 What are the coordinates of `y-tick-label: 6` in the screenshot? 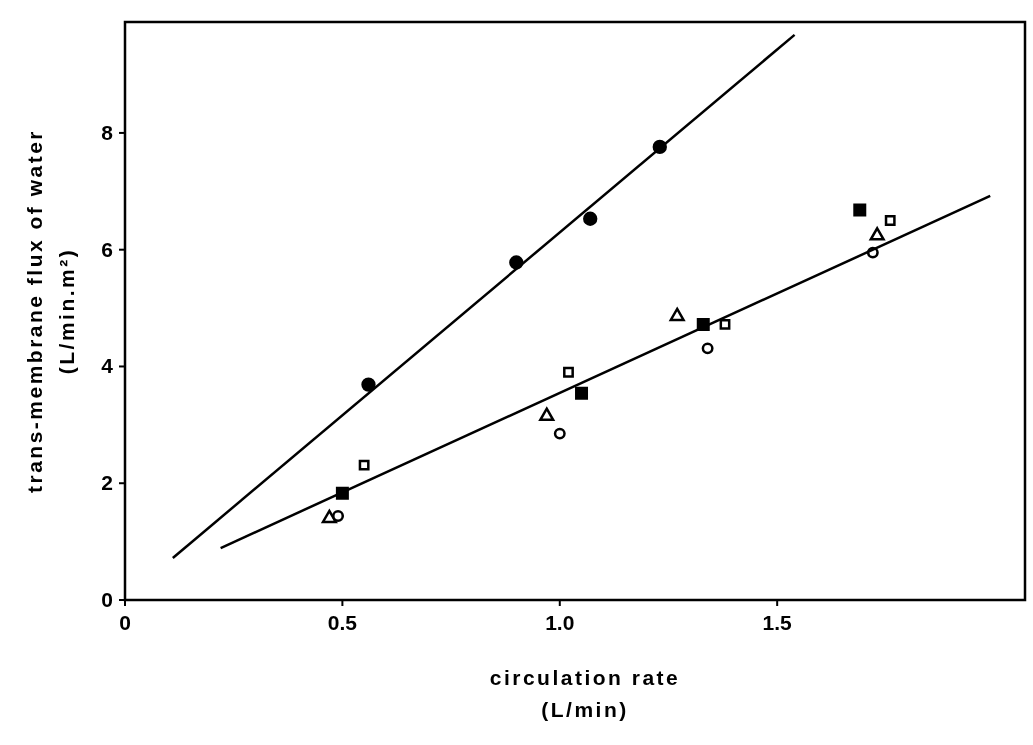 It's located at (107, 249).